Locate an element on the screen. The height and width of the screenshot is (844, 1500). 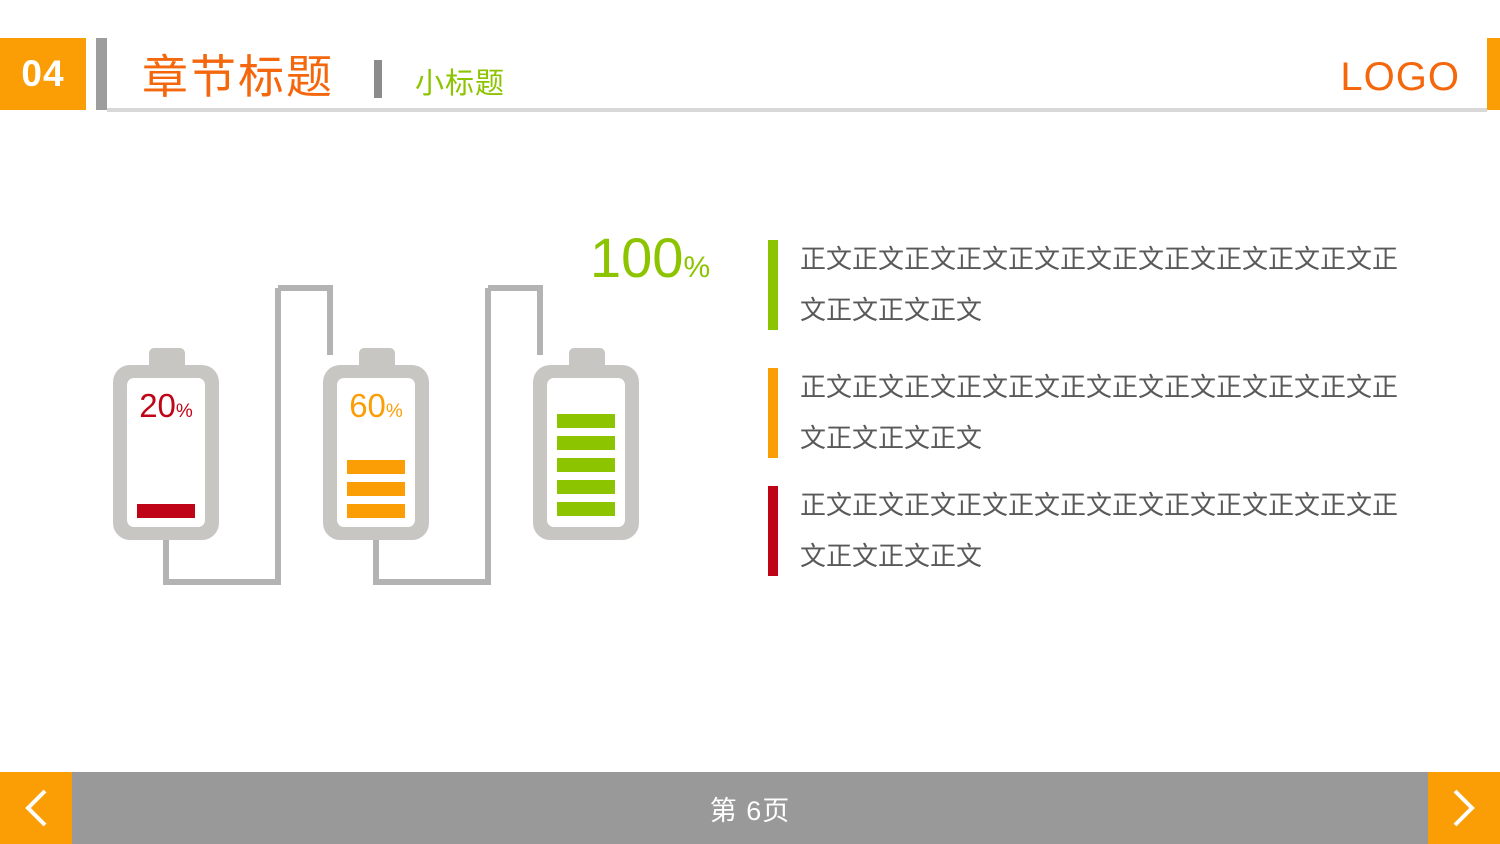
page-title: 章节标题 is located at coordinates (238, 77).